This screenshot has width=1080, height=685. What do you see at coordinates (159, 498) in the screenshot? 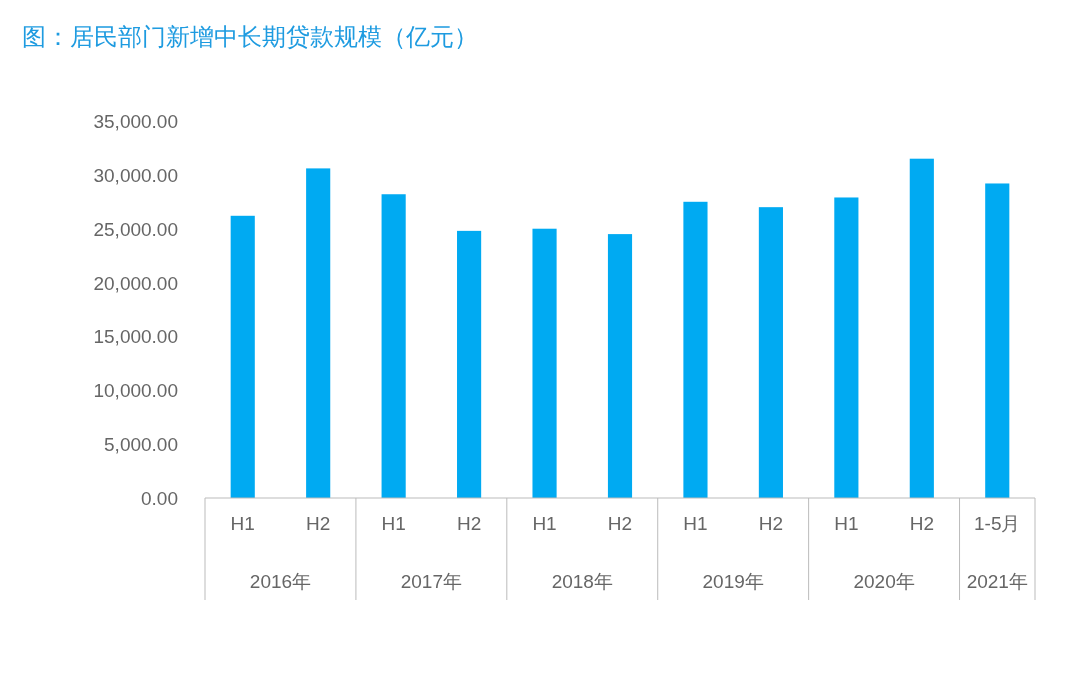
I see `y-tick-label: 0.00` at bounding box center [159, 498].